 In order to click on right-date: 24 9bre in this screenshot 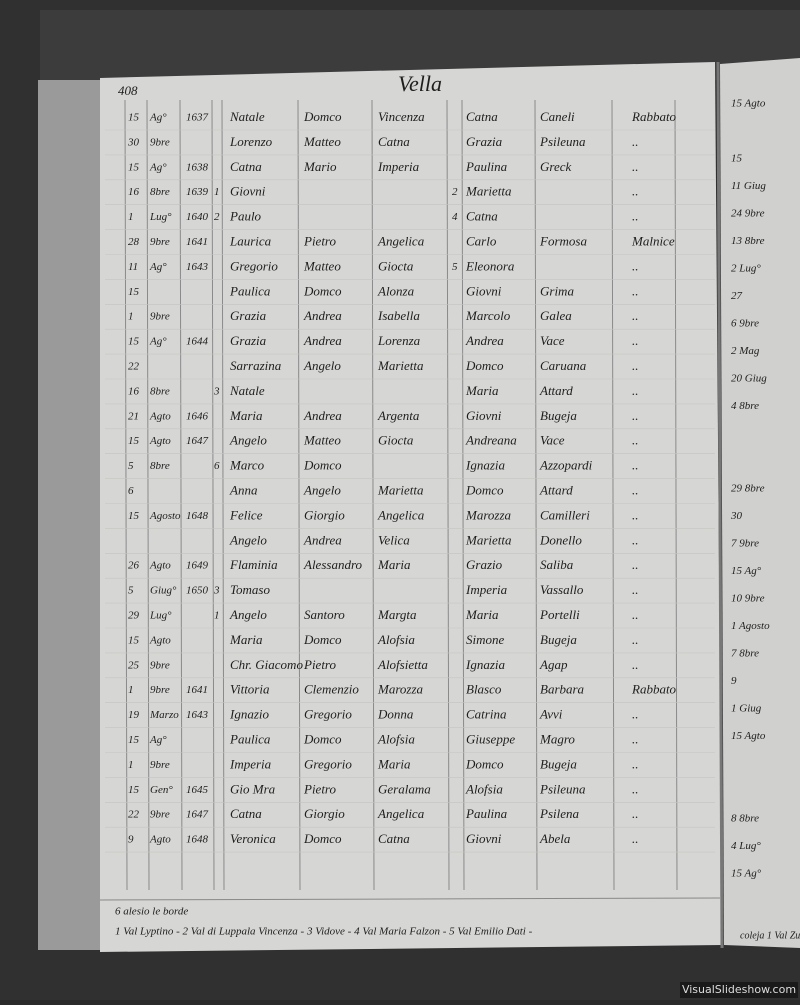, I will do `click(748, 214)`.